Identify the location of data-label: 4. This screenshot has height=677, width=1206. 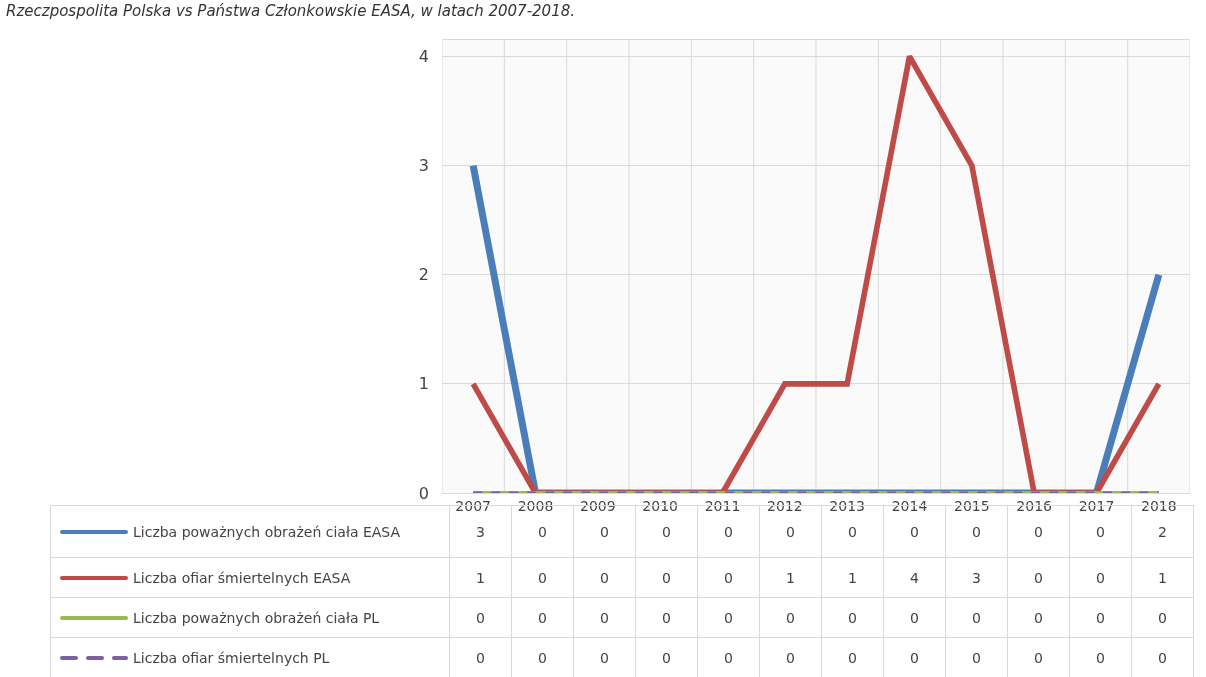
(914, 577).